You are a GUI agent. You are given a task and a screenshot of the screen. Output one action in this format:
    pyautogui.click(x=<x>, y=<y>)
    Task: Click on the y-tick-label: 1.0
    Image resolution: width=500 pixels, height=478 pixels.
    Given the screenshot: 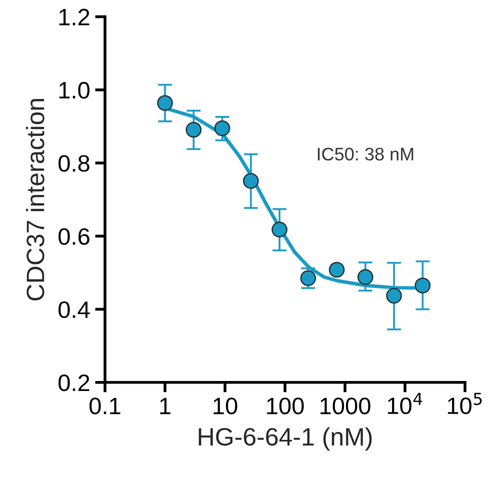 What is the action you would take?
    pyautogui.click(x=74, y=90)
    